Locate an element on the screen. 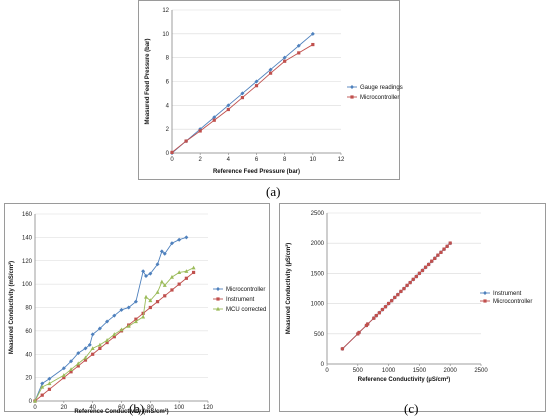 This screenshot has width=550, height=417. chart-a-x-tick-label: 8 is located at coordinates (285, 160).